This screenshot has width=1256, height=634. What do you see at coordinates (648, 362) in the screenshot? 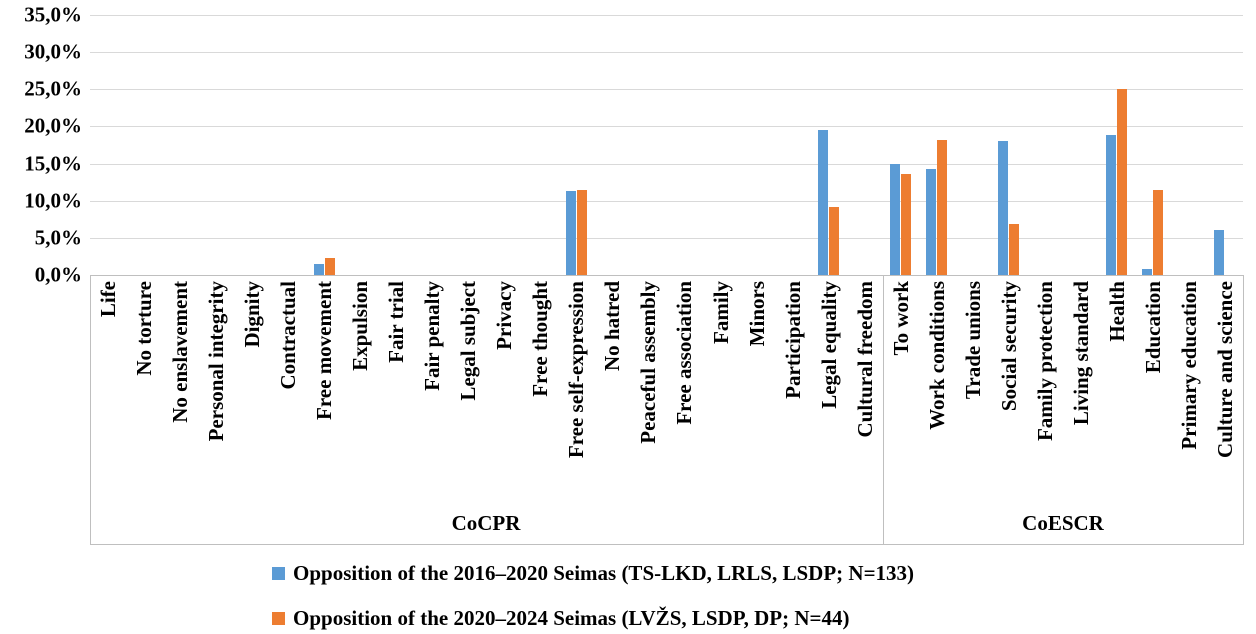
I see `category-label-text: Peaceful assembly` at bounding box center [648, 362].